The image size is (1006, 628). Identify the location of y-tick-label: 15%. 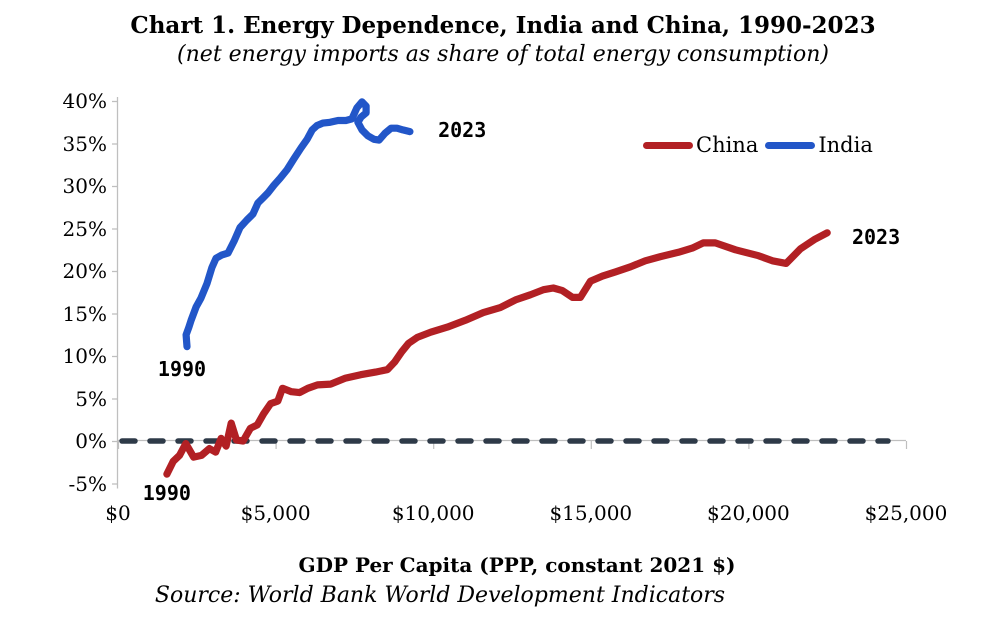
(84, 313).